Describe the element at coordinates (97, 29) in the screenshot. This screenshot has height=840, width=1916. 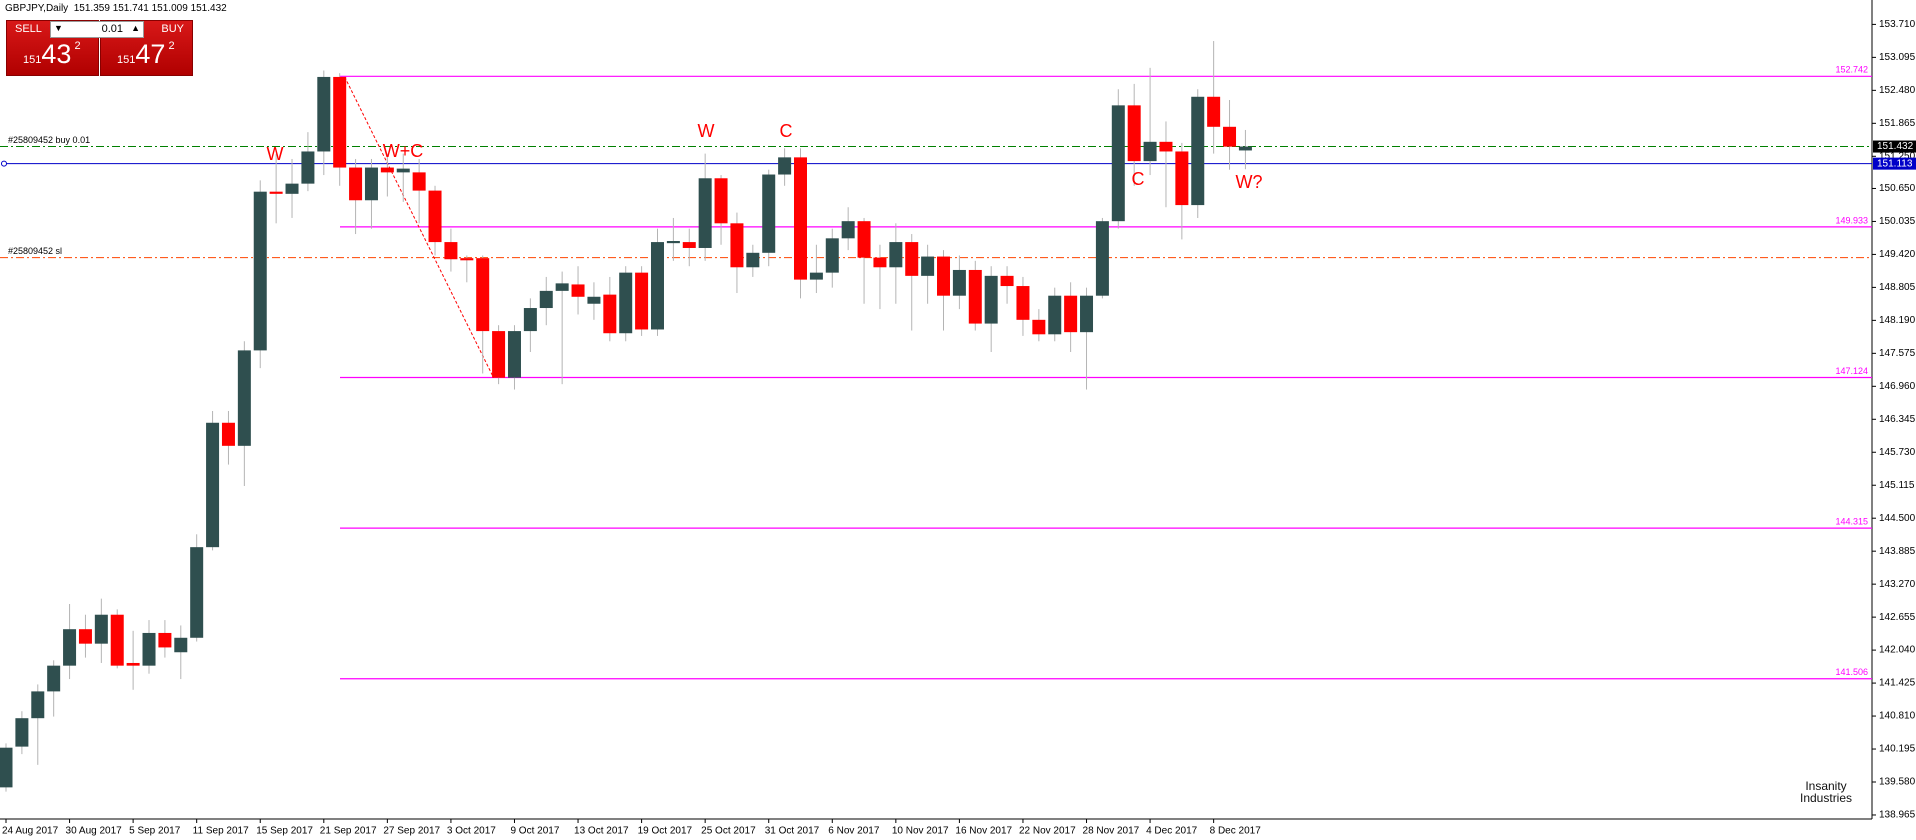
I see `lot-field: ▼ 0.01 ▲` at that location.